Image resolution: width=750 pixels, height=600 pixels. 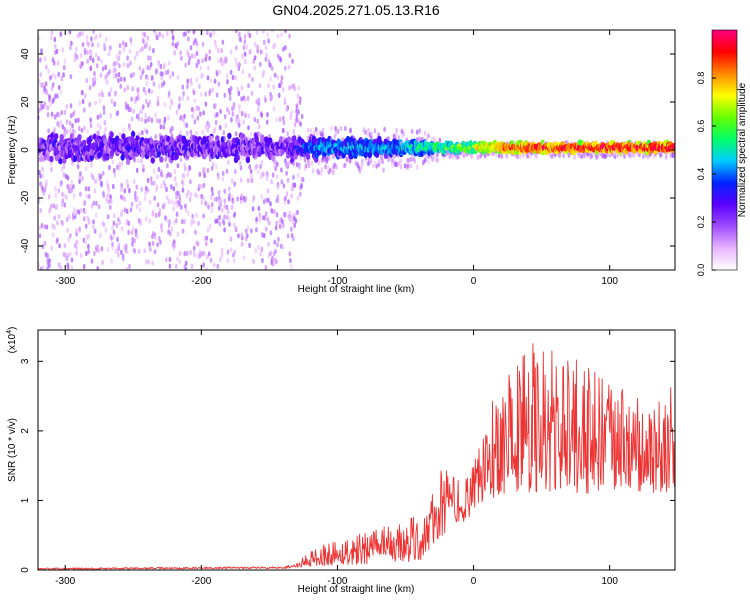 What do you see at coordinates (356, 289) in the screenshot?
I see `spectrogram-x-axis-label: Height of straight line (km)` at bounding box center [356, 289].